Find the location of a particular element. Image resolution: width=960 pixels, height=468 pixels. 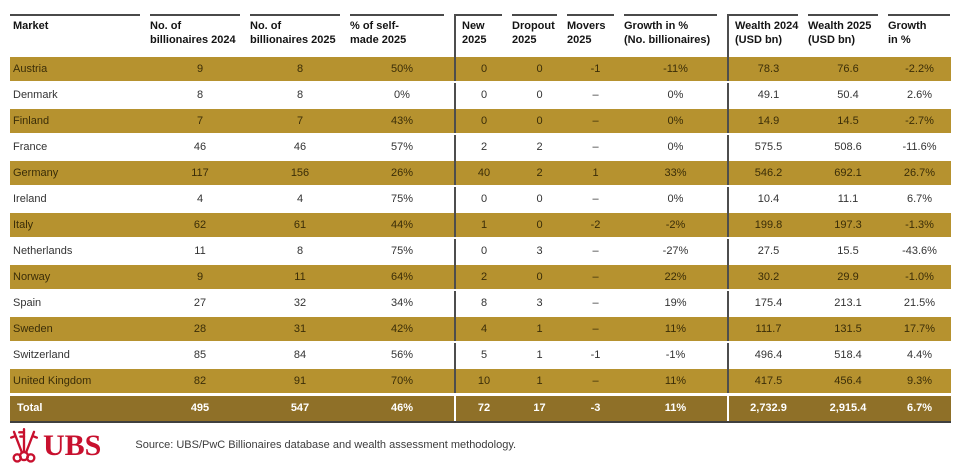

value-cell: 575.5 is located at coordinates (767, 146).